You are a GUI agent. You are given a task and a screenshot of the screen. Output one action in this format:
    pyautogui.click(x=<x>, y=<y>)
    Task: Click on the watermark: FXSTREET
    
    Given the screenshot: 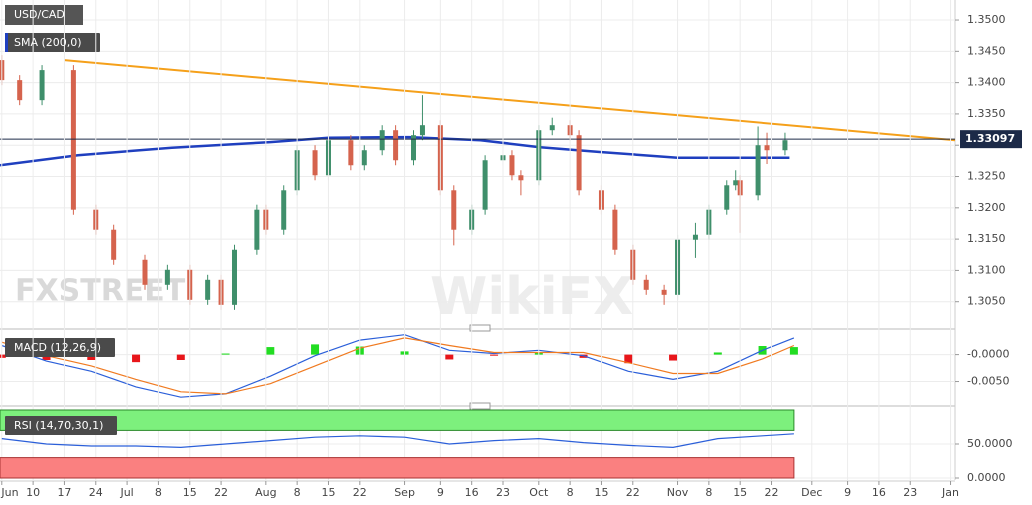 What is the action you would take?
    pyautogui.click(x=100, y=291)
    